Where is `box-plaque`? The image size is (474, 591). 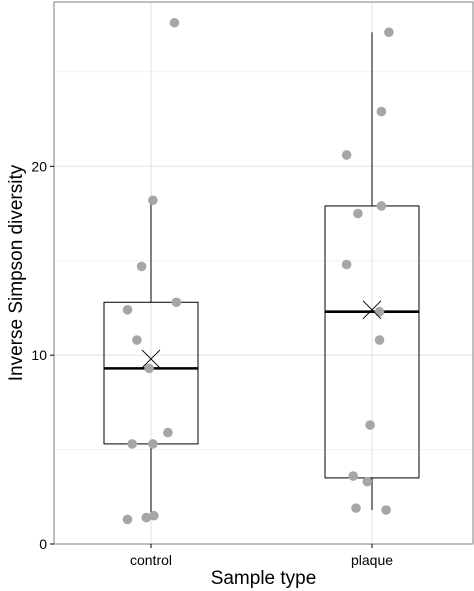 box-plaque is located at coordinates (372, 342).